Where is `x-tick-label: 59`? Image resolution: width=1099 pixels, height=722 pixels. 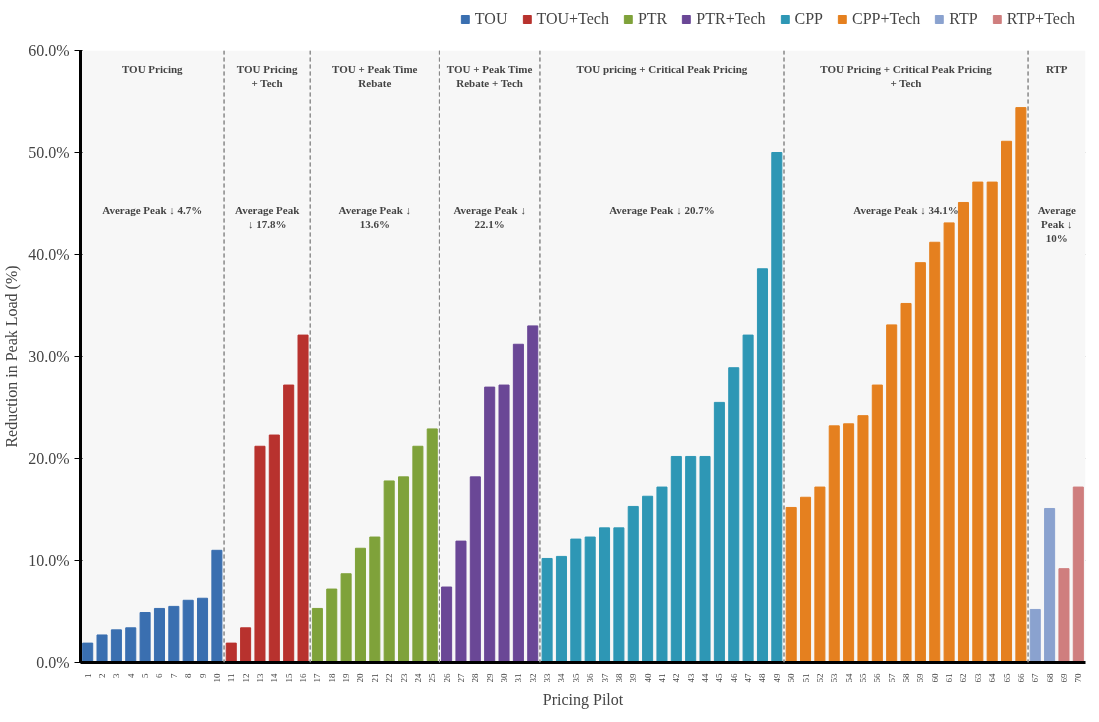 x-tick-label: 59 is located at coordinates (920, 678).